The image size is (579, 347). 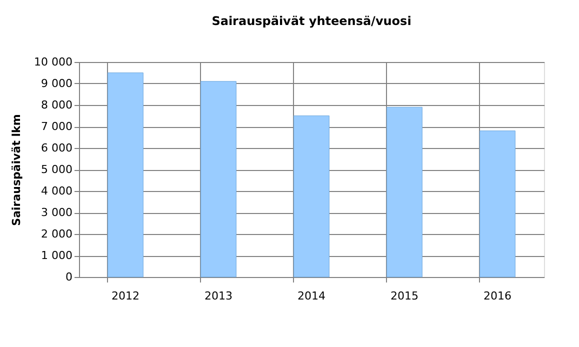 I want to click on x-tick-label: 2015, so click(x=404, y=296).